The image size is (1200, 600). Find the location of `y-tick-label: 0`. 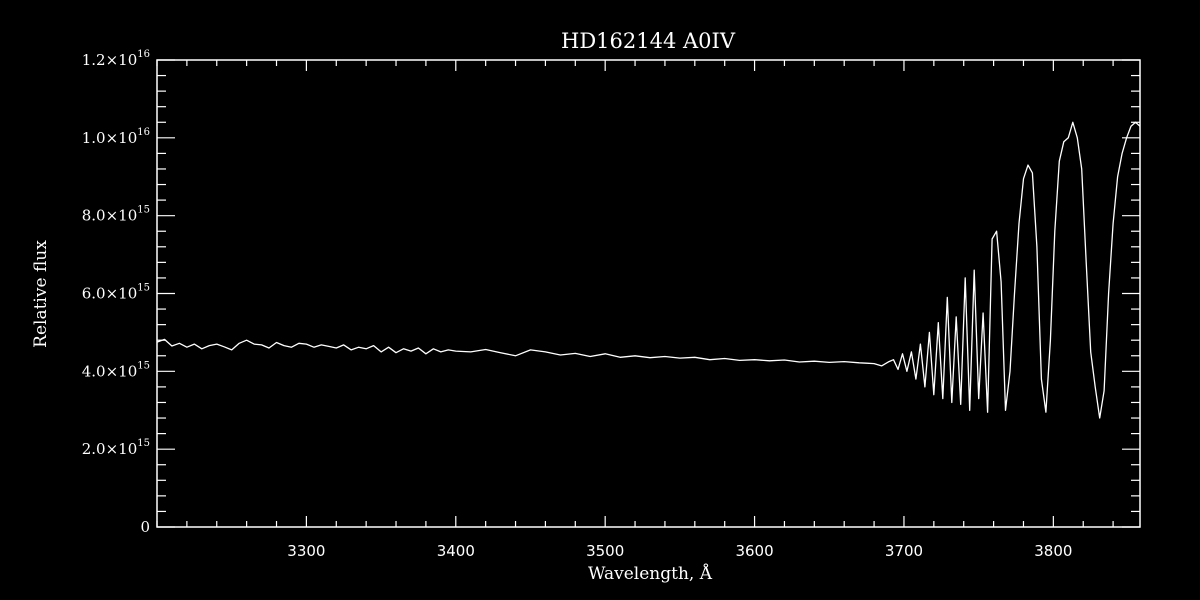

y-tick-label: 0 is located at coordinates (145, 527).